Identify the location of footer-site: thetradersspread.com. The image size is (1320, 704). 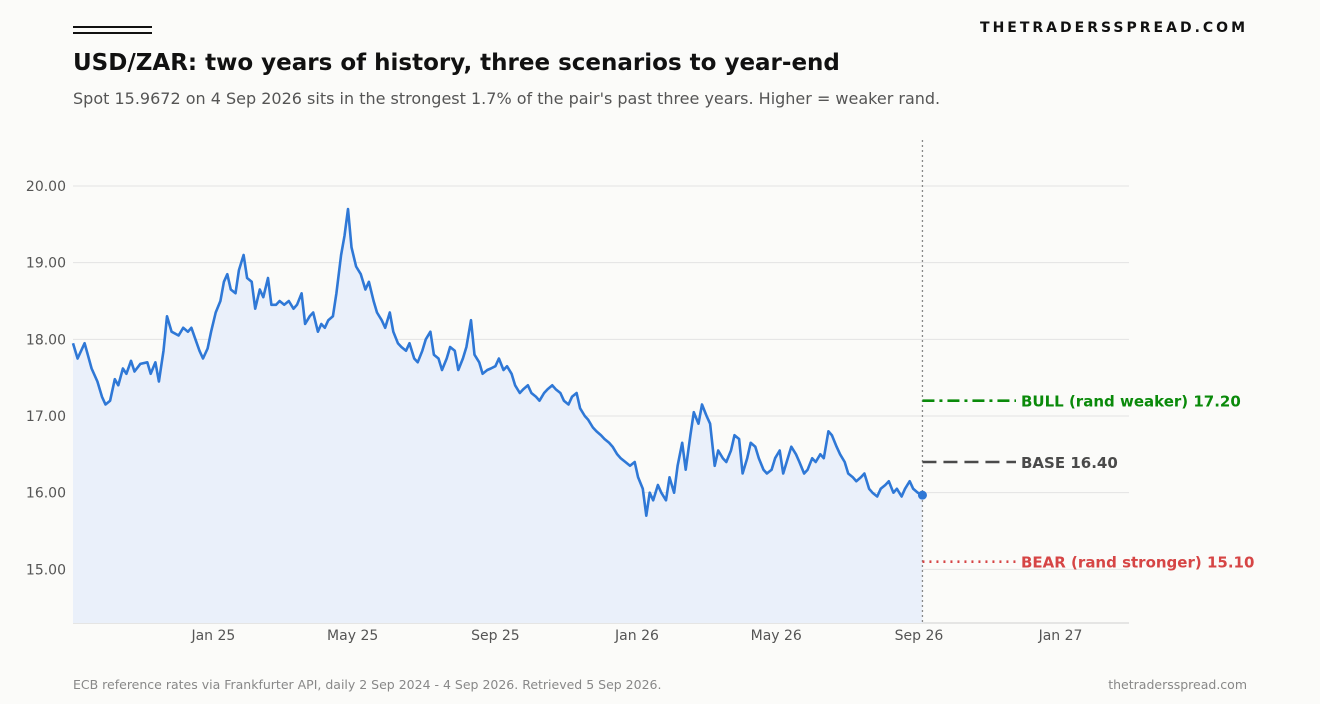
(1177, 684).